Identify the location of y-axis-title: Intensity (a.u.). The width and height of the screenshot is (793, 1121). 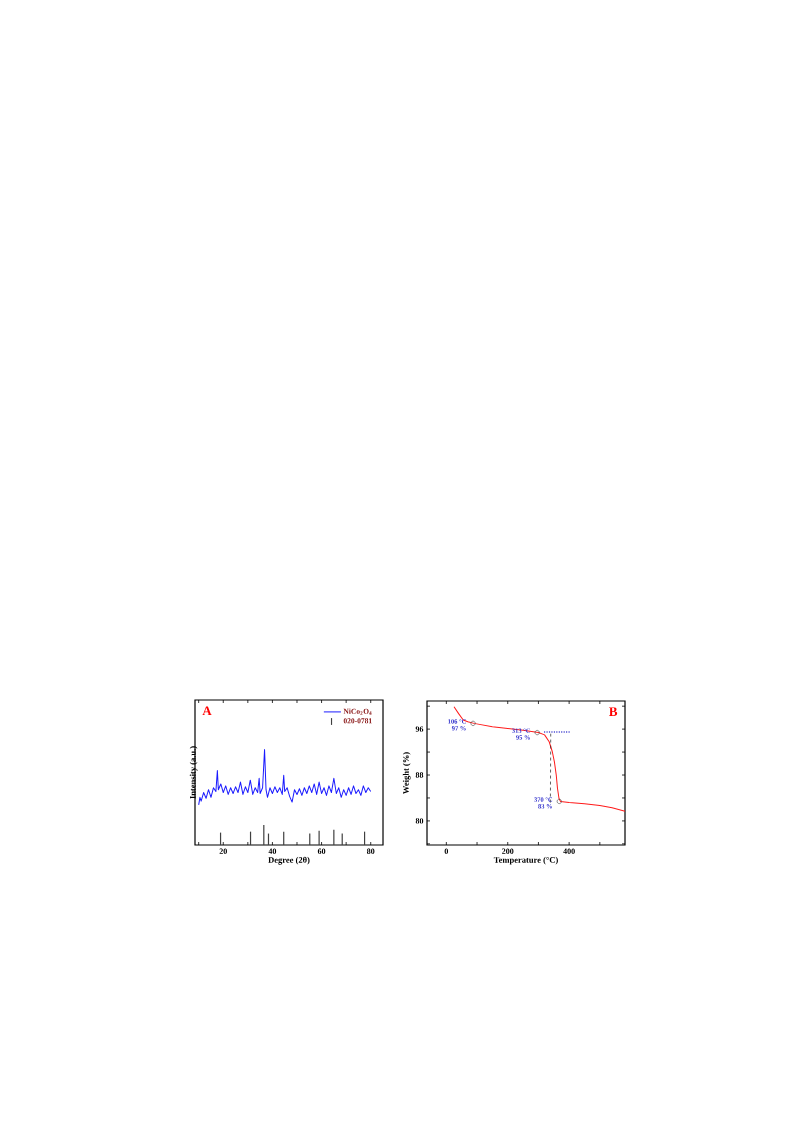
(193, 772).